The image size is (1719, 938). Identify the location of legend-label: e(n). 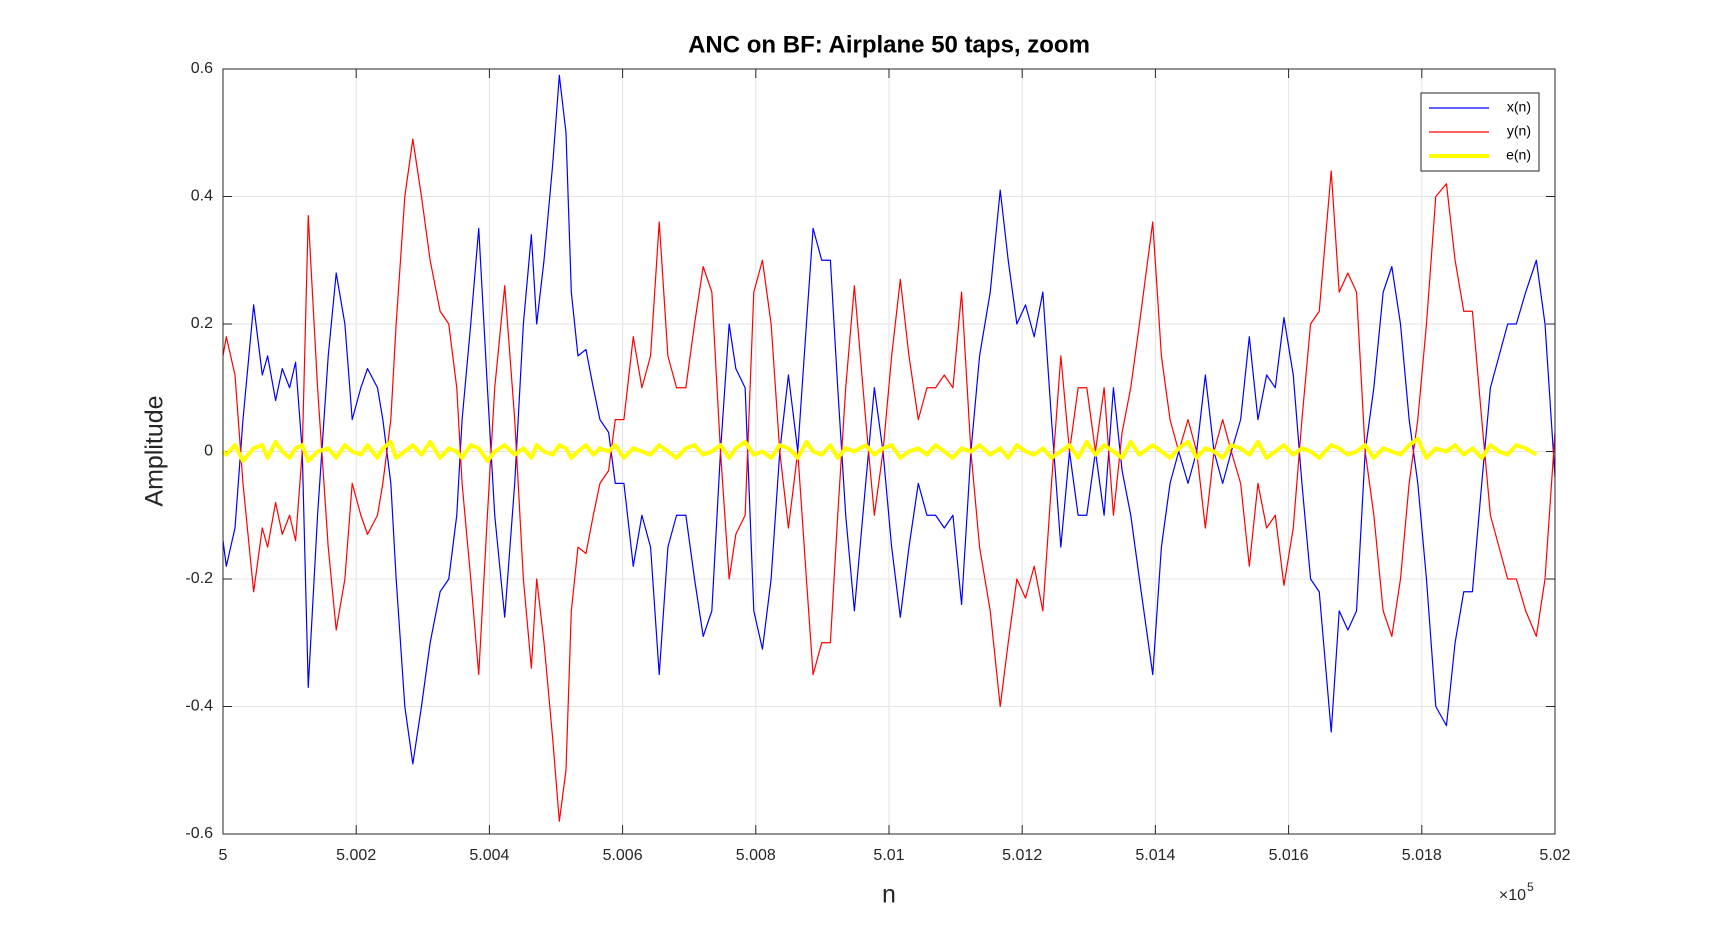
(1518, 155).